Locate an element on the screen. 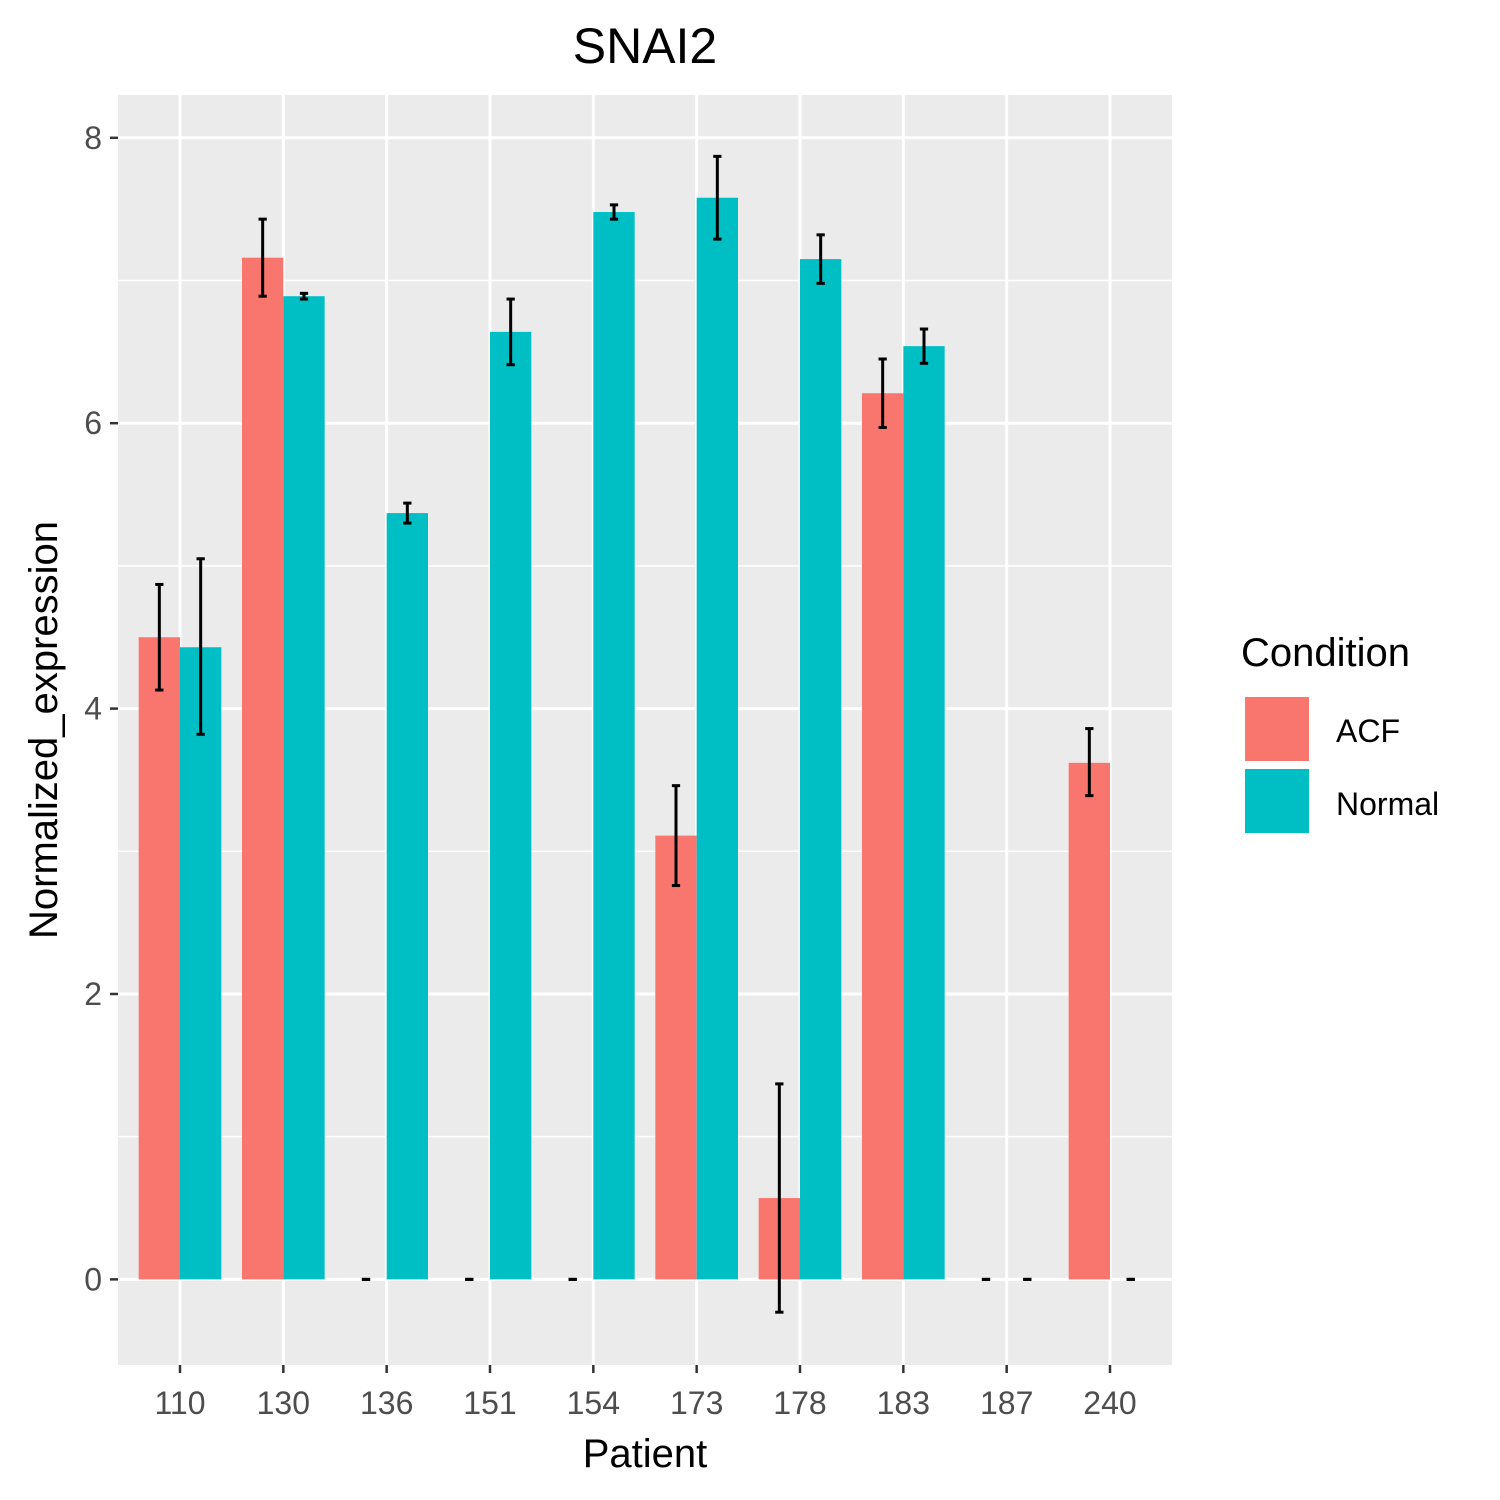 The image size is (1500, 1500). x-axis: 110 130 136 151 154 173 178 183 187 240 is located at coordinates (645, 1393).